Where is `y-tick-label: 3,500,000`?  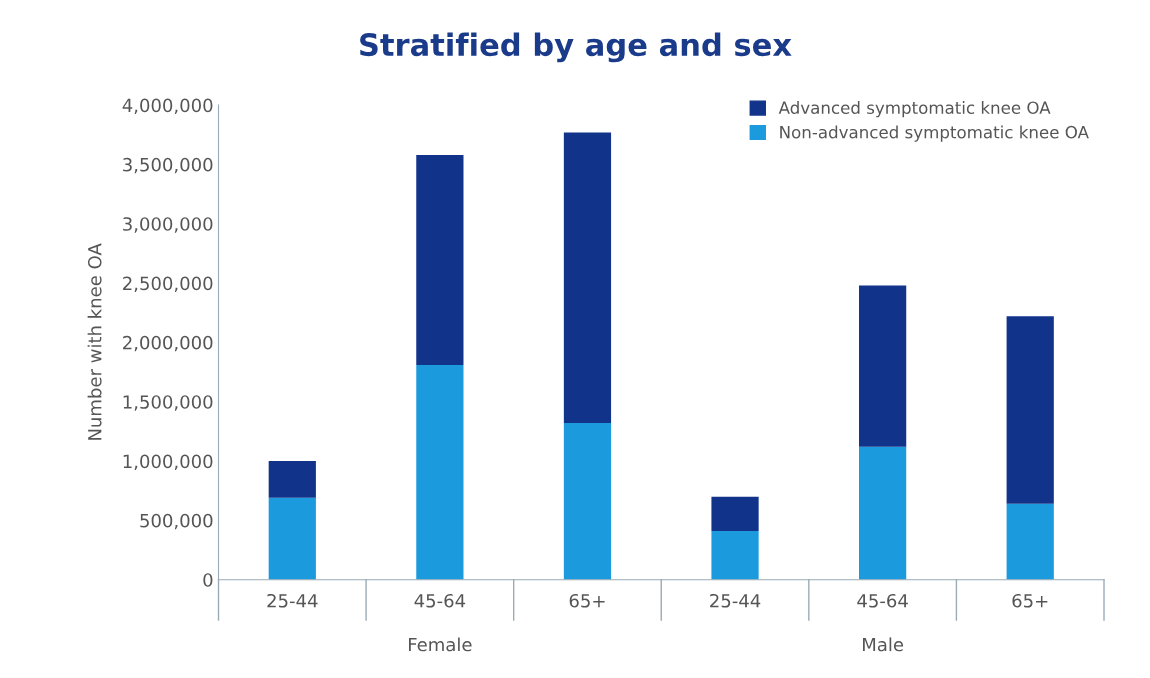 y-tick-label: 3,500,000 is located at coordinates (168, 165).